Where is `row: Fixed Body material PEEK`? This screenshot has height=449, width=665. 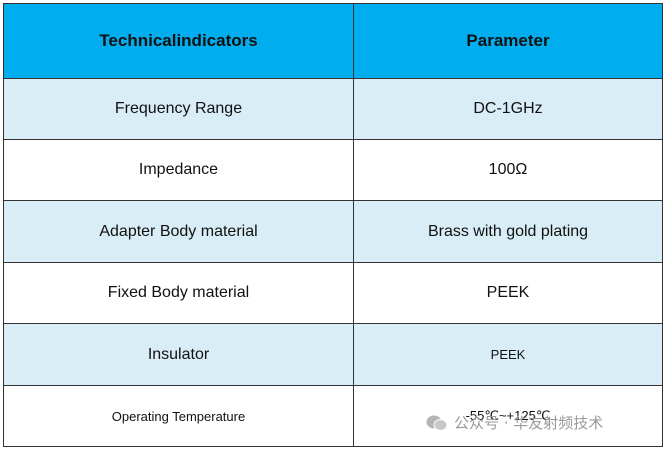
row: Fixed Body material PEEK is located at coordinates (333, 293).